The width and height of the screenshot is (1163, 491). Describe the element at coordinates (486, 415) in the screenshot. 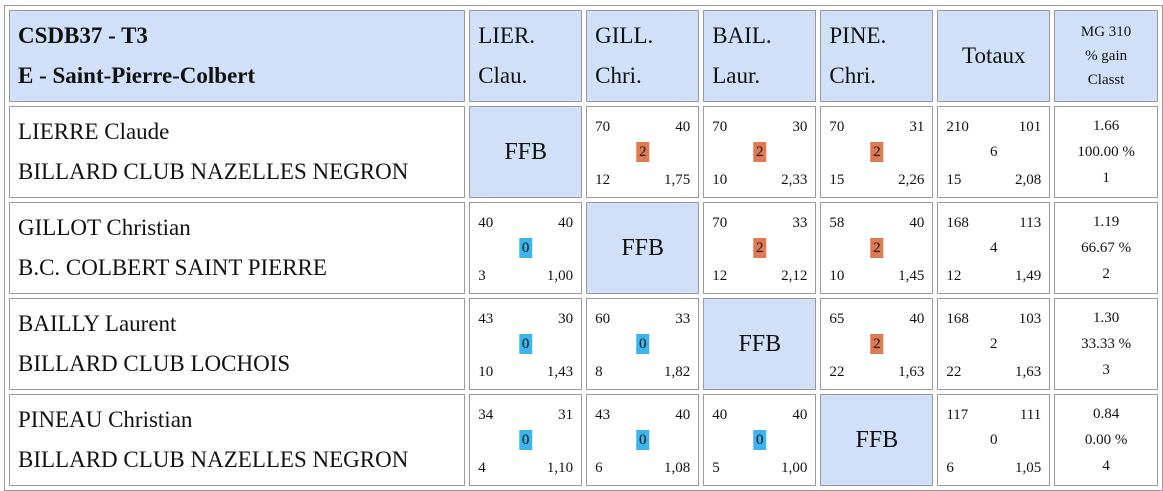

I see `points-scored: 34` at that location.